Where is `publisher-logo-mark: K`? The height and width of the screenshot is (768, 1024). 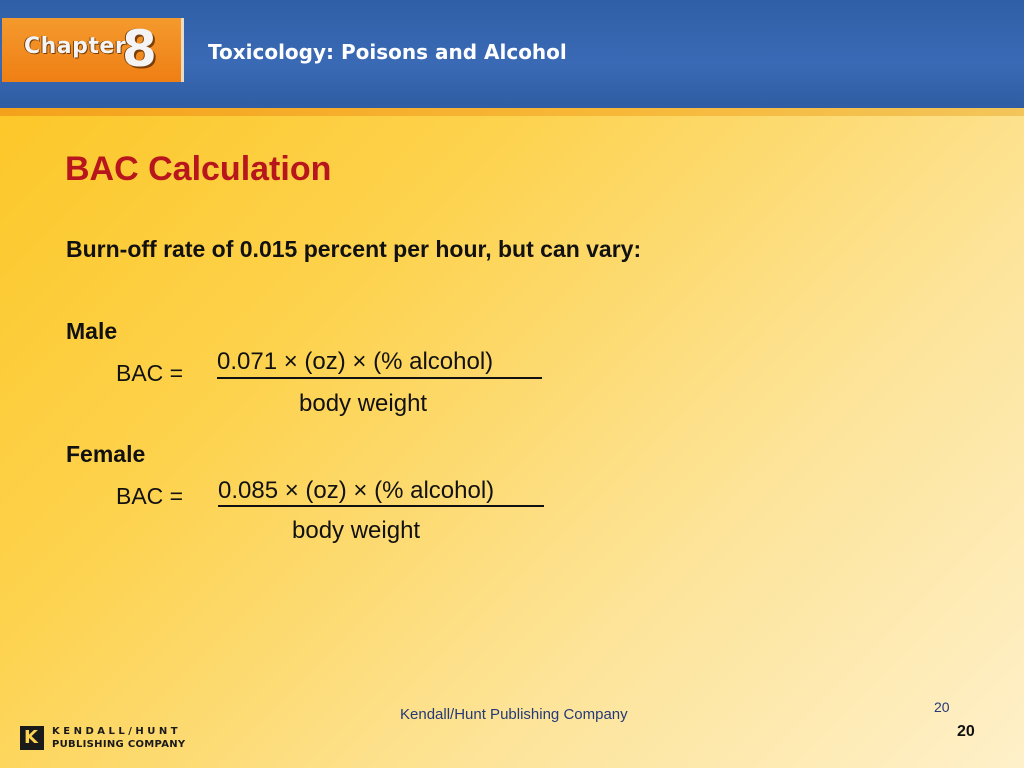
publisher-logo-mark: K is located at coordinates (32, 738).